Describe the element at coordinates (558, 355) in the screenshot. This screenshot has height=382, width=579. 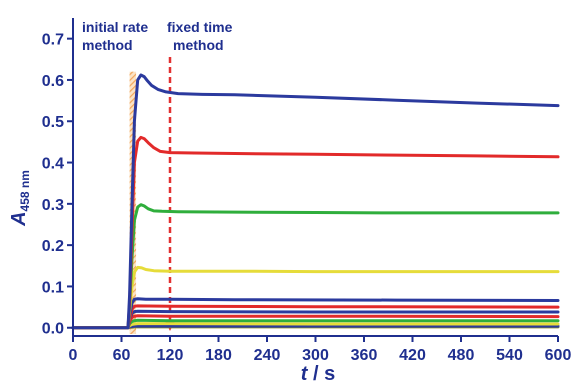
I see `x-tick-label: 600` at that location.